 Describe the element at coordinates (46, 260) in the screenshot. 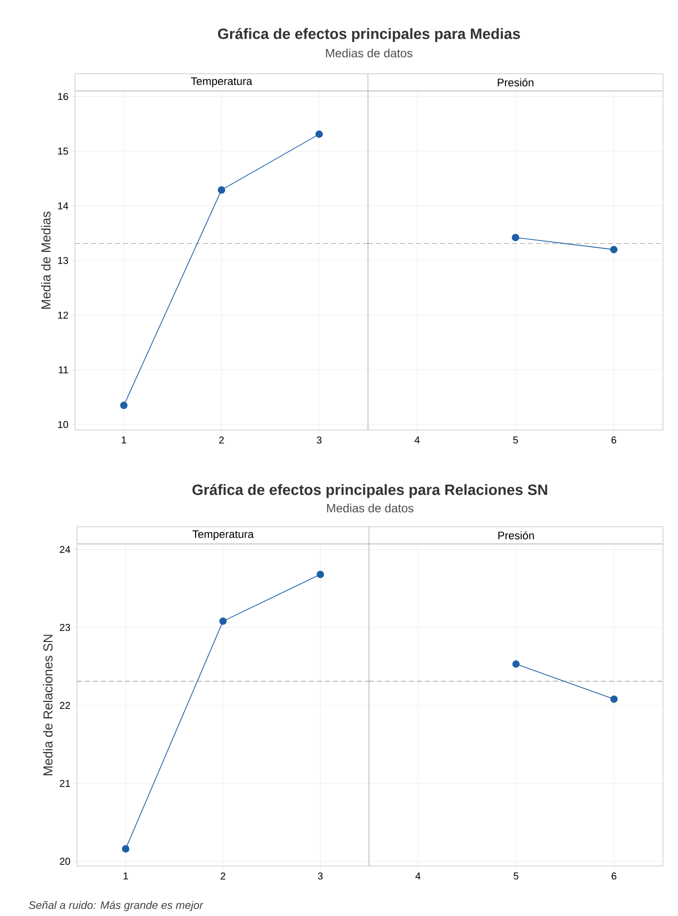

I see `y-axis-title: Media de Medias` at that location.